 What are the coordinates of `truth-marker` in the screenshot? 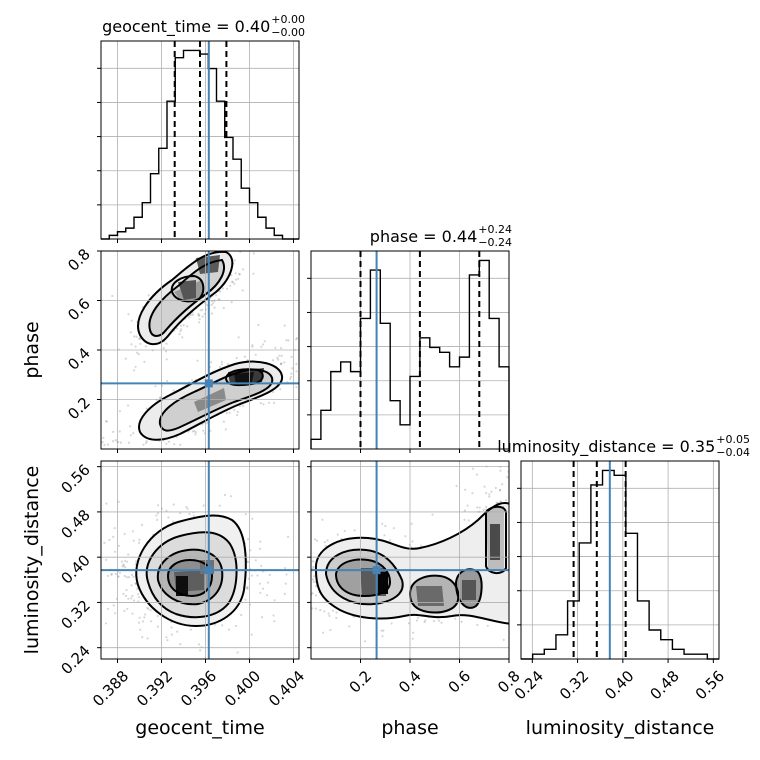 It's located at (376, 570).